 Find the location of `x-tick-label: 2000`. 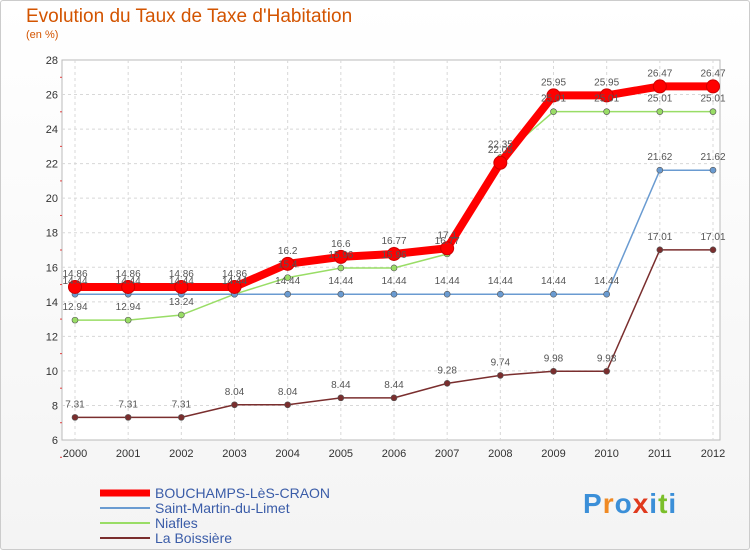

x-tick-label: 2000 is located at coordinates (75, 454).